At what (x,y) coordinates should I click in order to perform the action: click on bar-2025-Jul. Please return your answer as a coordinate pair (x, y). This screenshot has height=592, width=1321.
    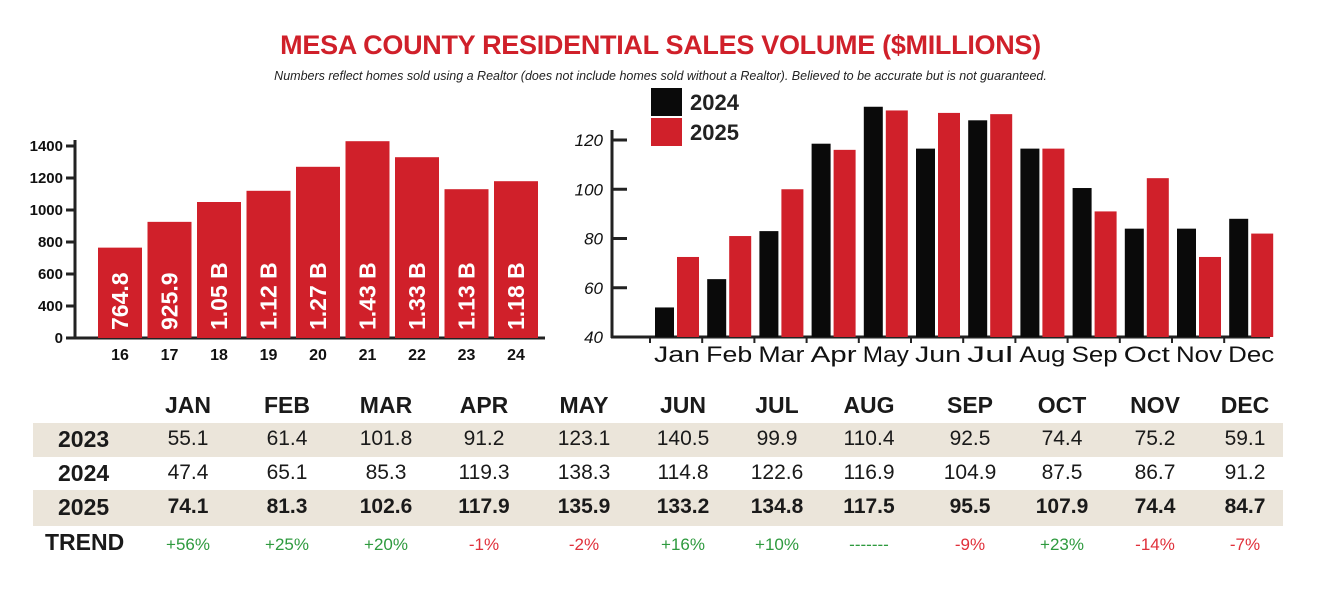
    Looking at the image, I should click on (1001, 225).